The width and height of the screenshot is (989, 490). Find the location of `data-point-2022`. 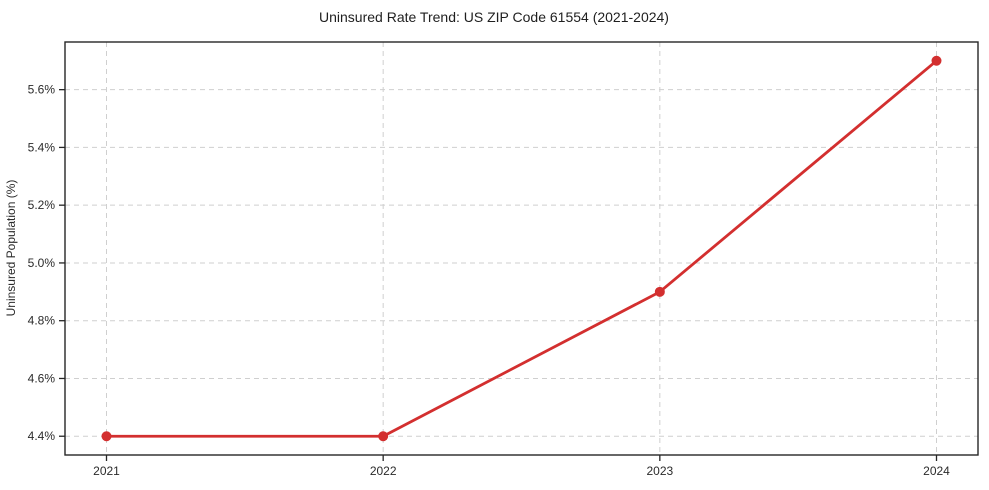

data-point-2022 is located at coordinates (383, 436).